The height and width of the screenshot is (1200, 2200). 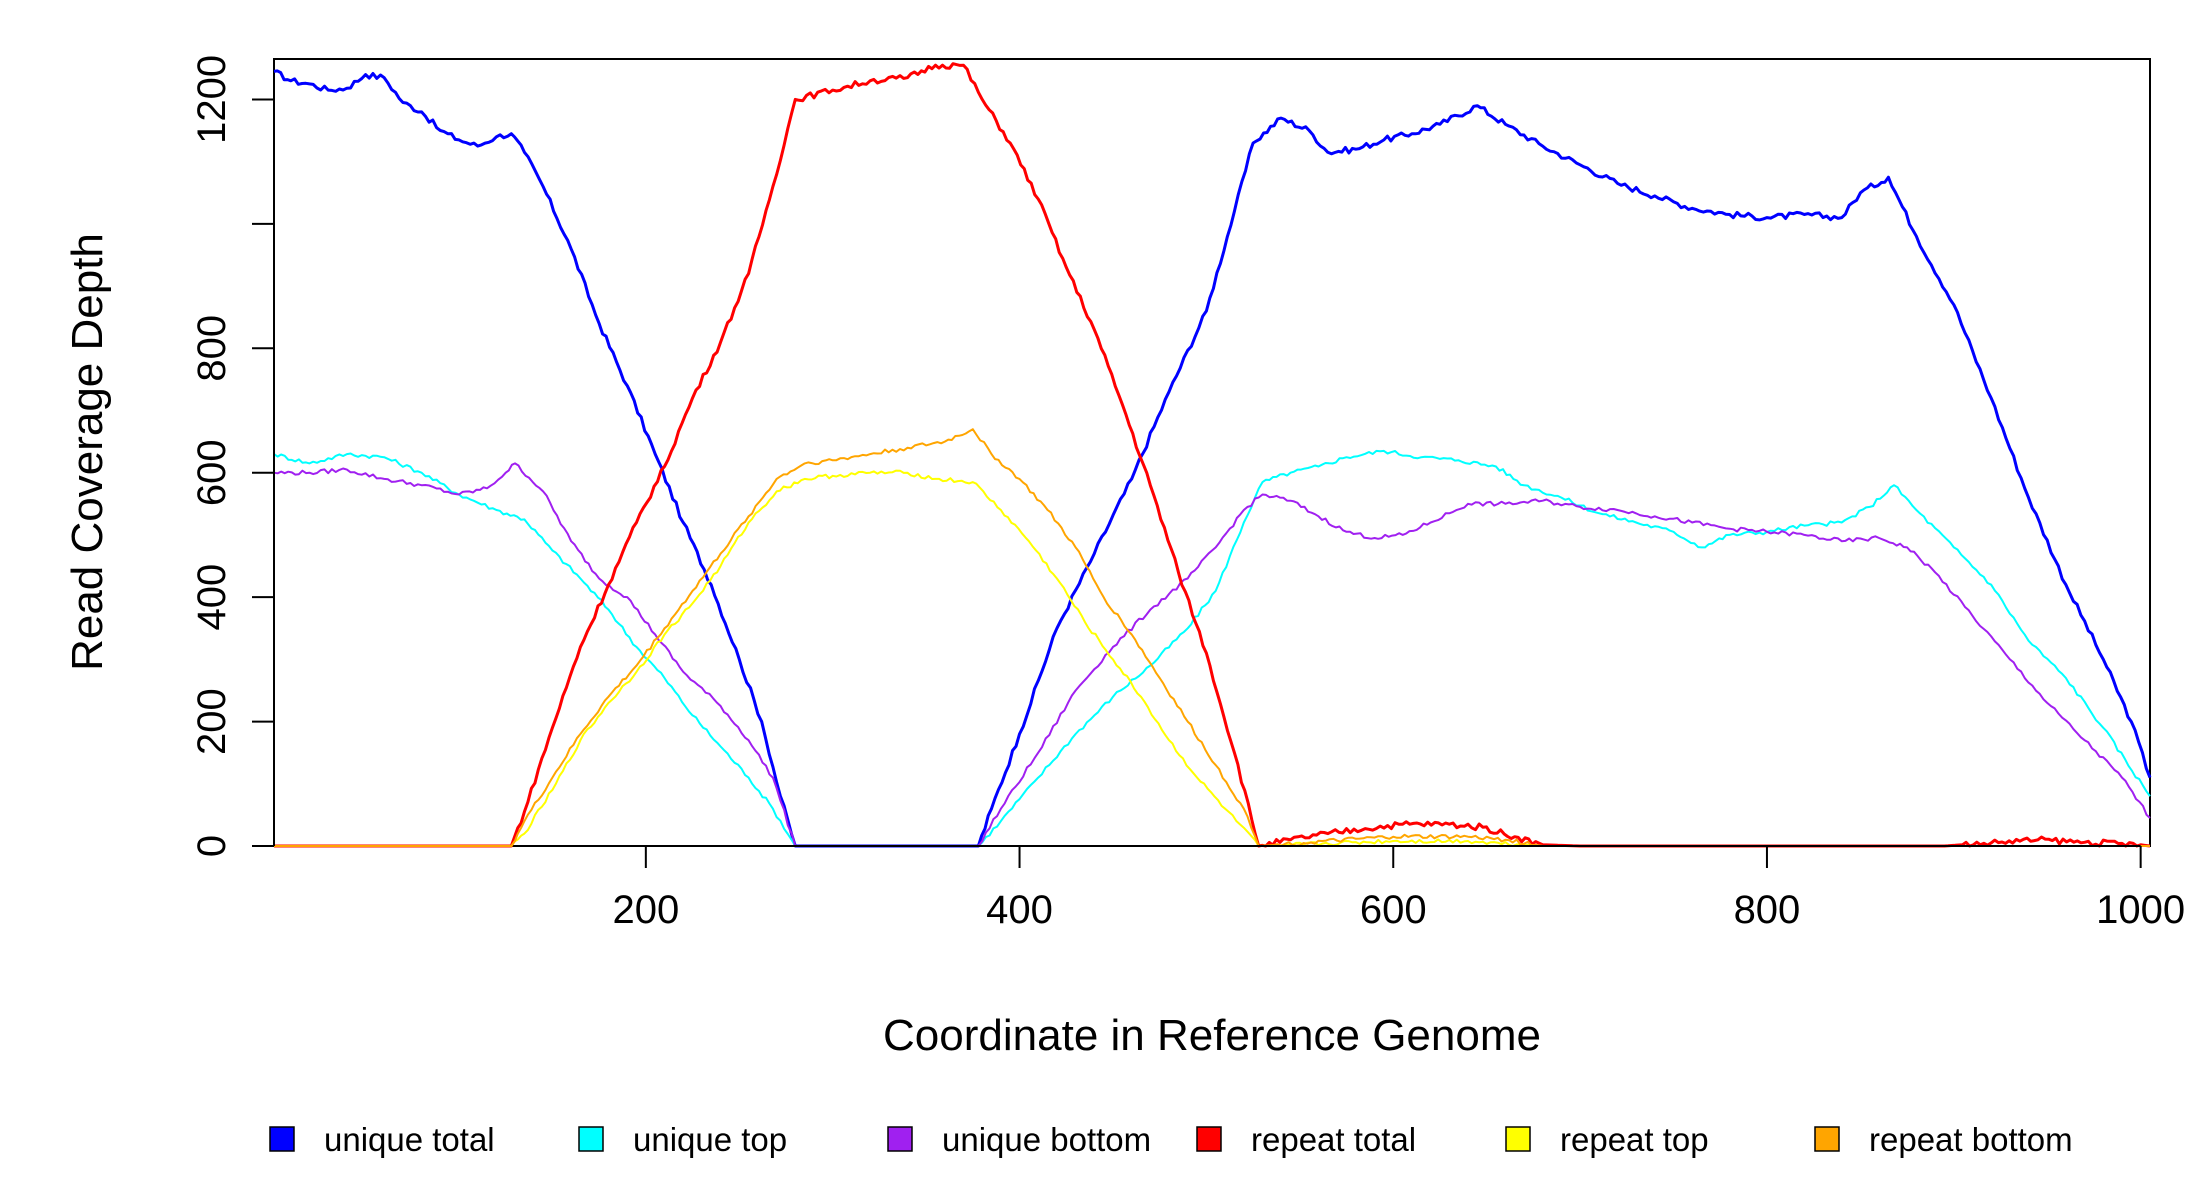 What do you see at coordinates (212, 597) in the screenshot?
I see `y-tick-label: 400` at bounding box center [212, 597].